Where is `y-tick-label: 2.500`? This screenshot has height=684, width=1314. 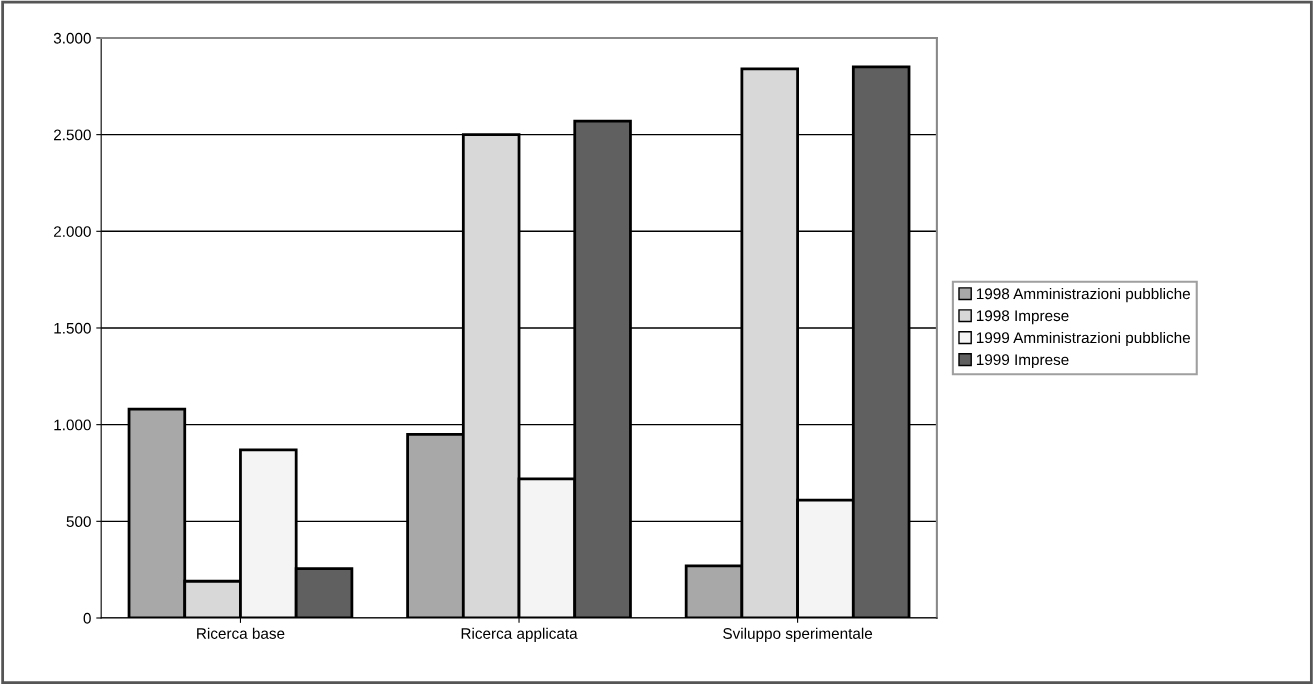 y-tick-label: 2.500 is located at coordinates (72, 135).